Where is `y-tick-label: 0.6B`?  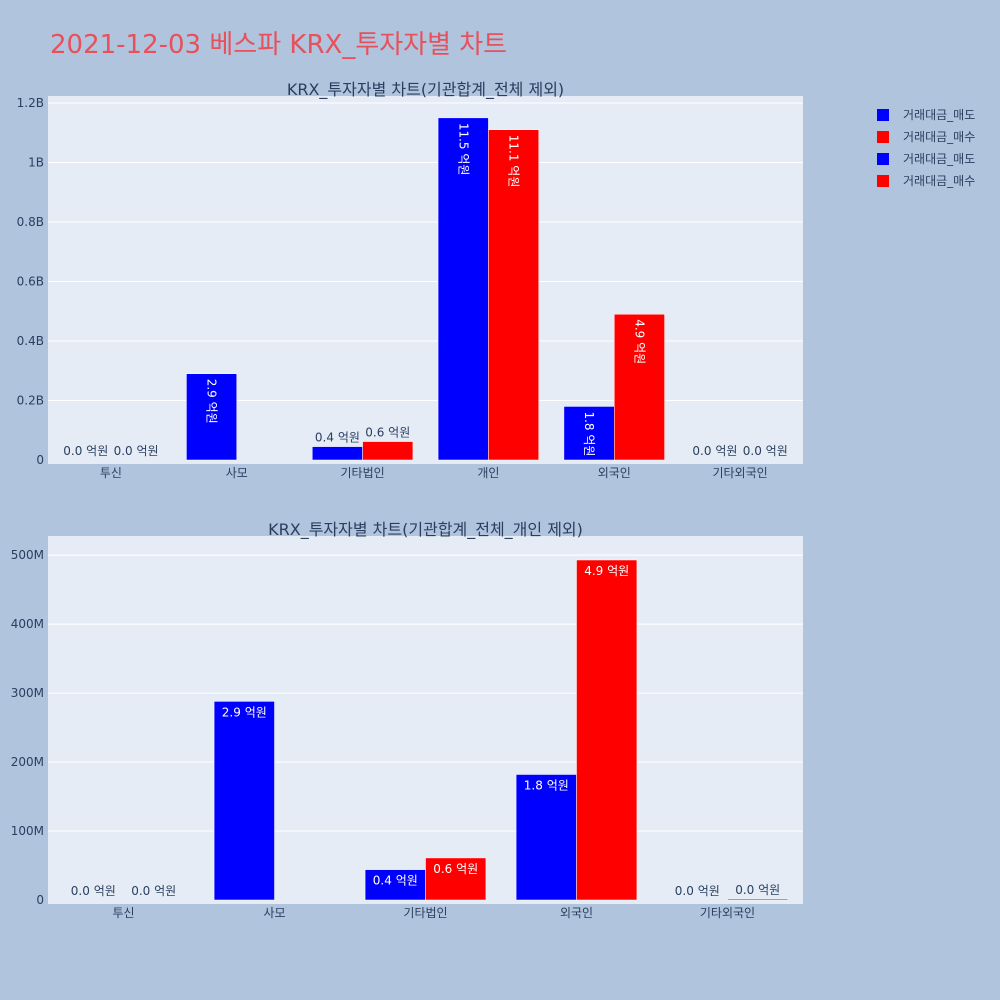
y-tick-label: 0.6B is located at coordinates (30, 281).